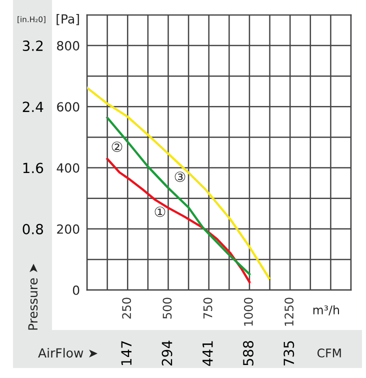 Image resolution: width=366 pixels, height=378 pixels. What do you see at coordinates (32, 229) in the screenshot?
I see `y2-tick-label: 0.8` at bounding box center [32, 229].